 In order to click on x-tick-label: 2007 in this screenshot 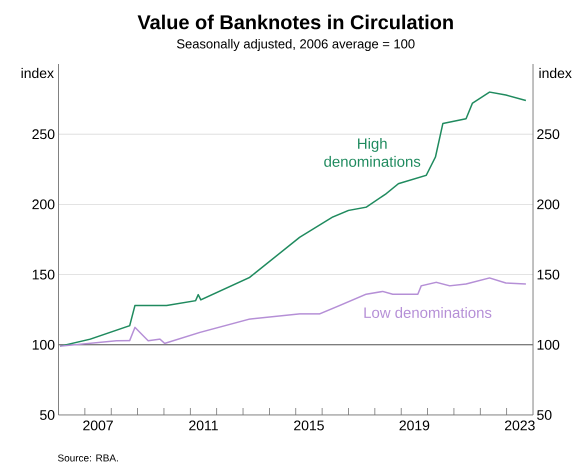, I will do `click(98, 425)`.